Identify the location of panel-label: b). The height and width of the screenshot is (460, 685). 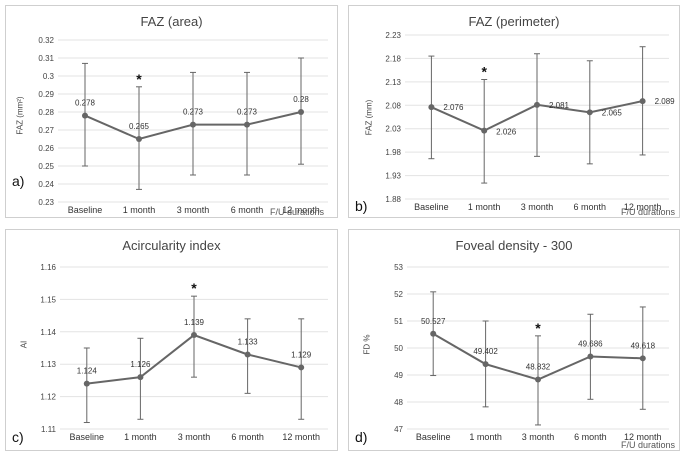
(361, 206).